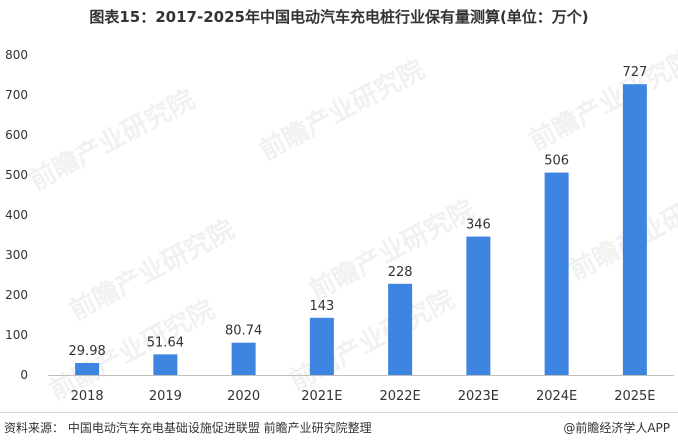 The image size is (678, 448). What do you see at coordinates (24, 375) in the screenshot?
I see `y-tick-label: 0` at bounding box center [24, 375].